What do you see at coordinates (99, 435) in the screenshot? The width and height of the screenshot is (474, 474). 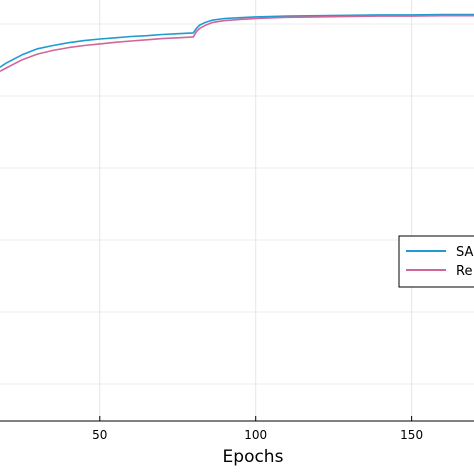 I see `x-tick-label-0: 50` at bounding box center [99, 435].